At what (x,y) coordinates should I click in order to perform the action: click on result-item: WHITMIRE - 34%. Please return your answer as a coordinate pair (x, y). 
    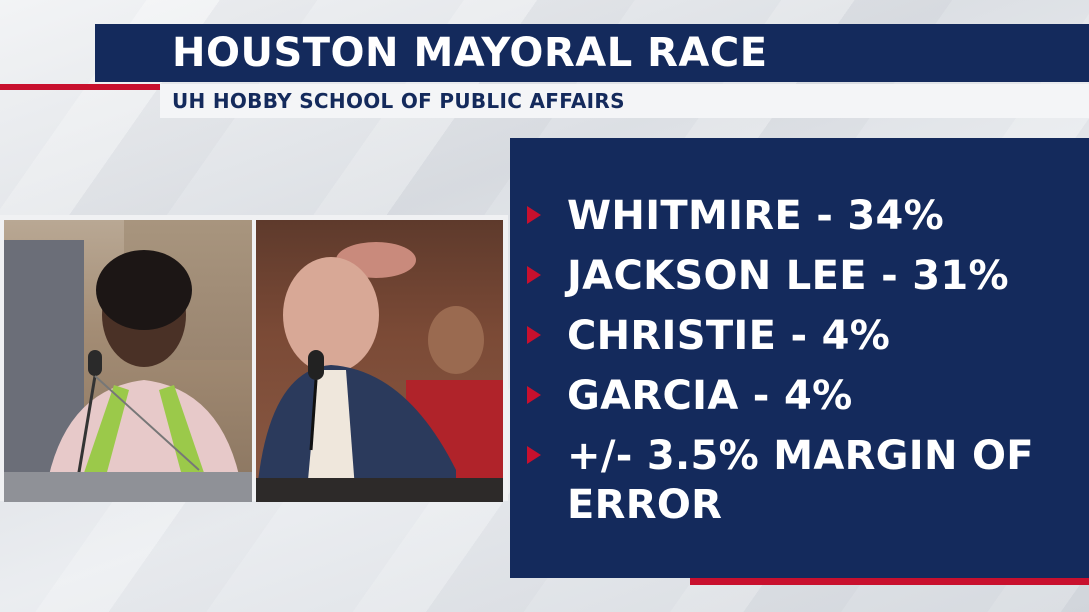
    Looking at the image, I should click on (797, 216).